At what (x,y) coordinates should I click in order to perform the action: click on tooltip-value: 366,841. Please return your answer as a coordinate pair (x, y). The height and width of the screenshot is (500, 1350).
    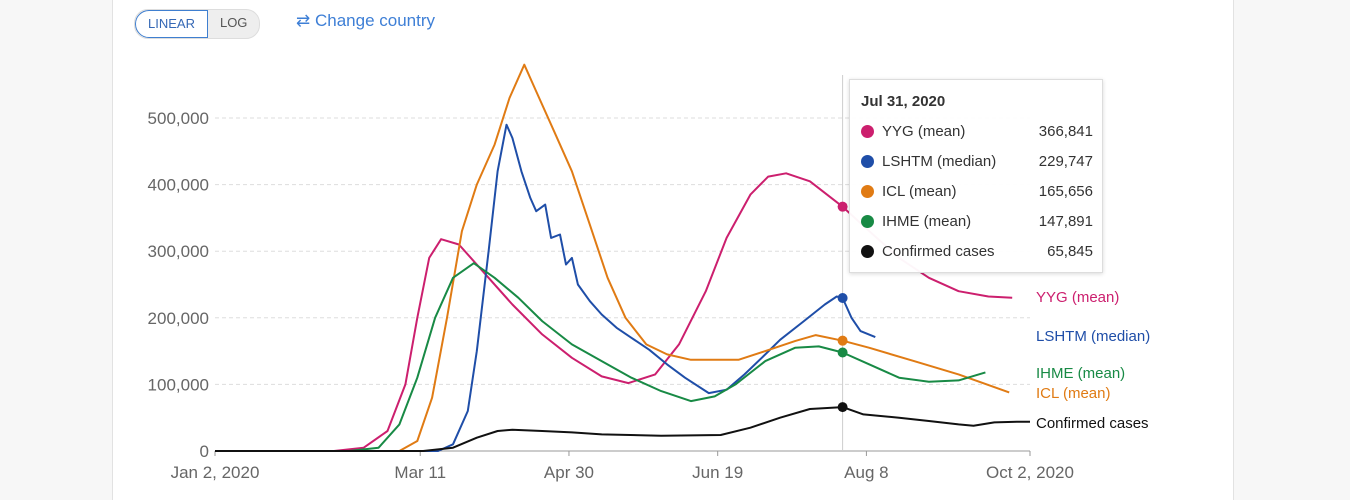
    Looking at the image, I should click on (1065, 131).